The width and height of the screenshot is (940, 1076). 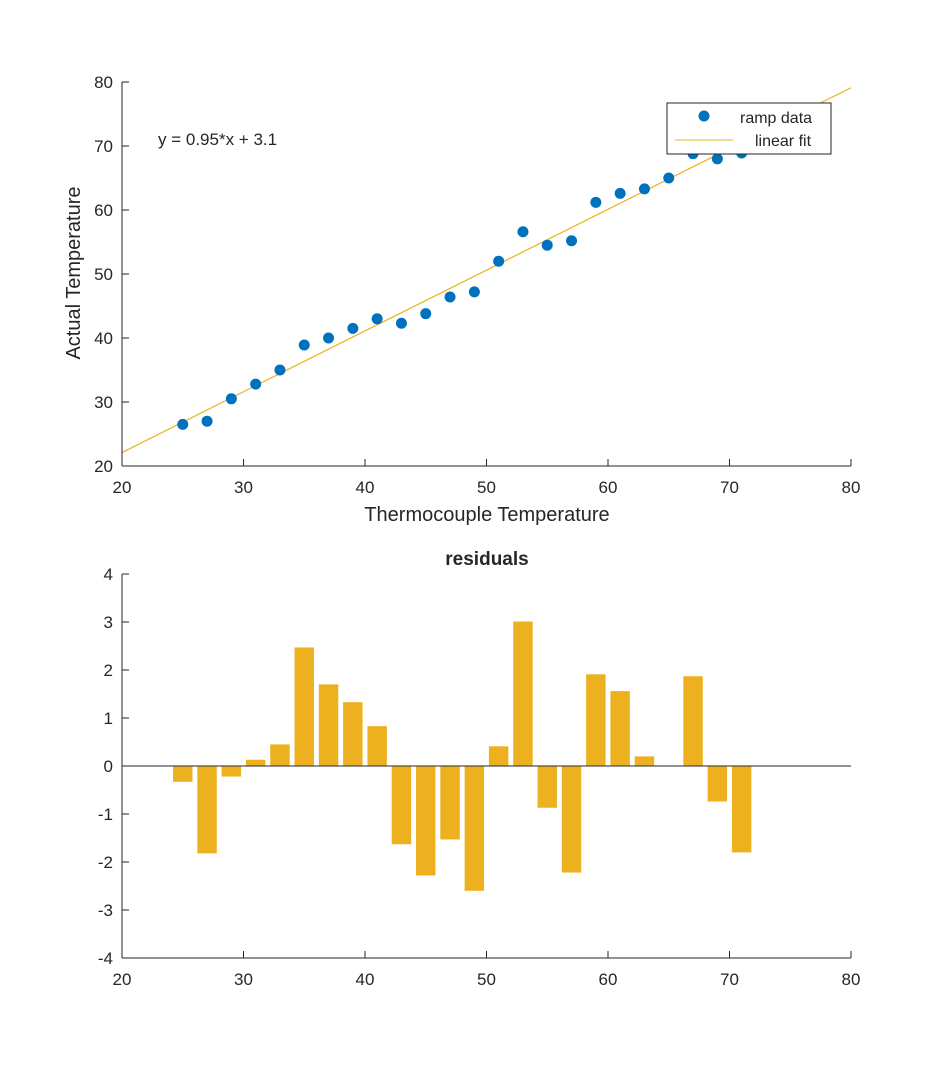 I want to click on top-x-tick-label: 60, so click(x=608, y=487).